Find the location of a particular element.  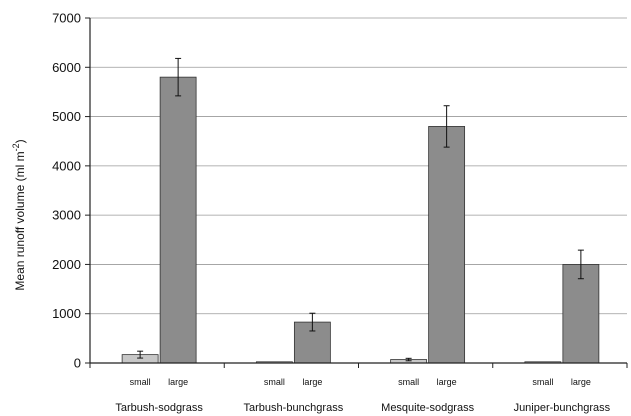

y-tick-label: 7000 is located at coordinates (66, 18).